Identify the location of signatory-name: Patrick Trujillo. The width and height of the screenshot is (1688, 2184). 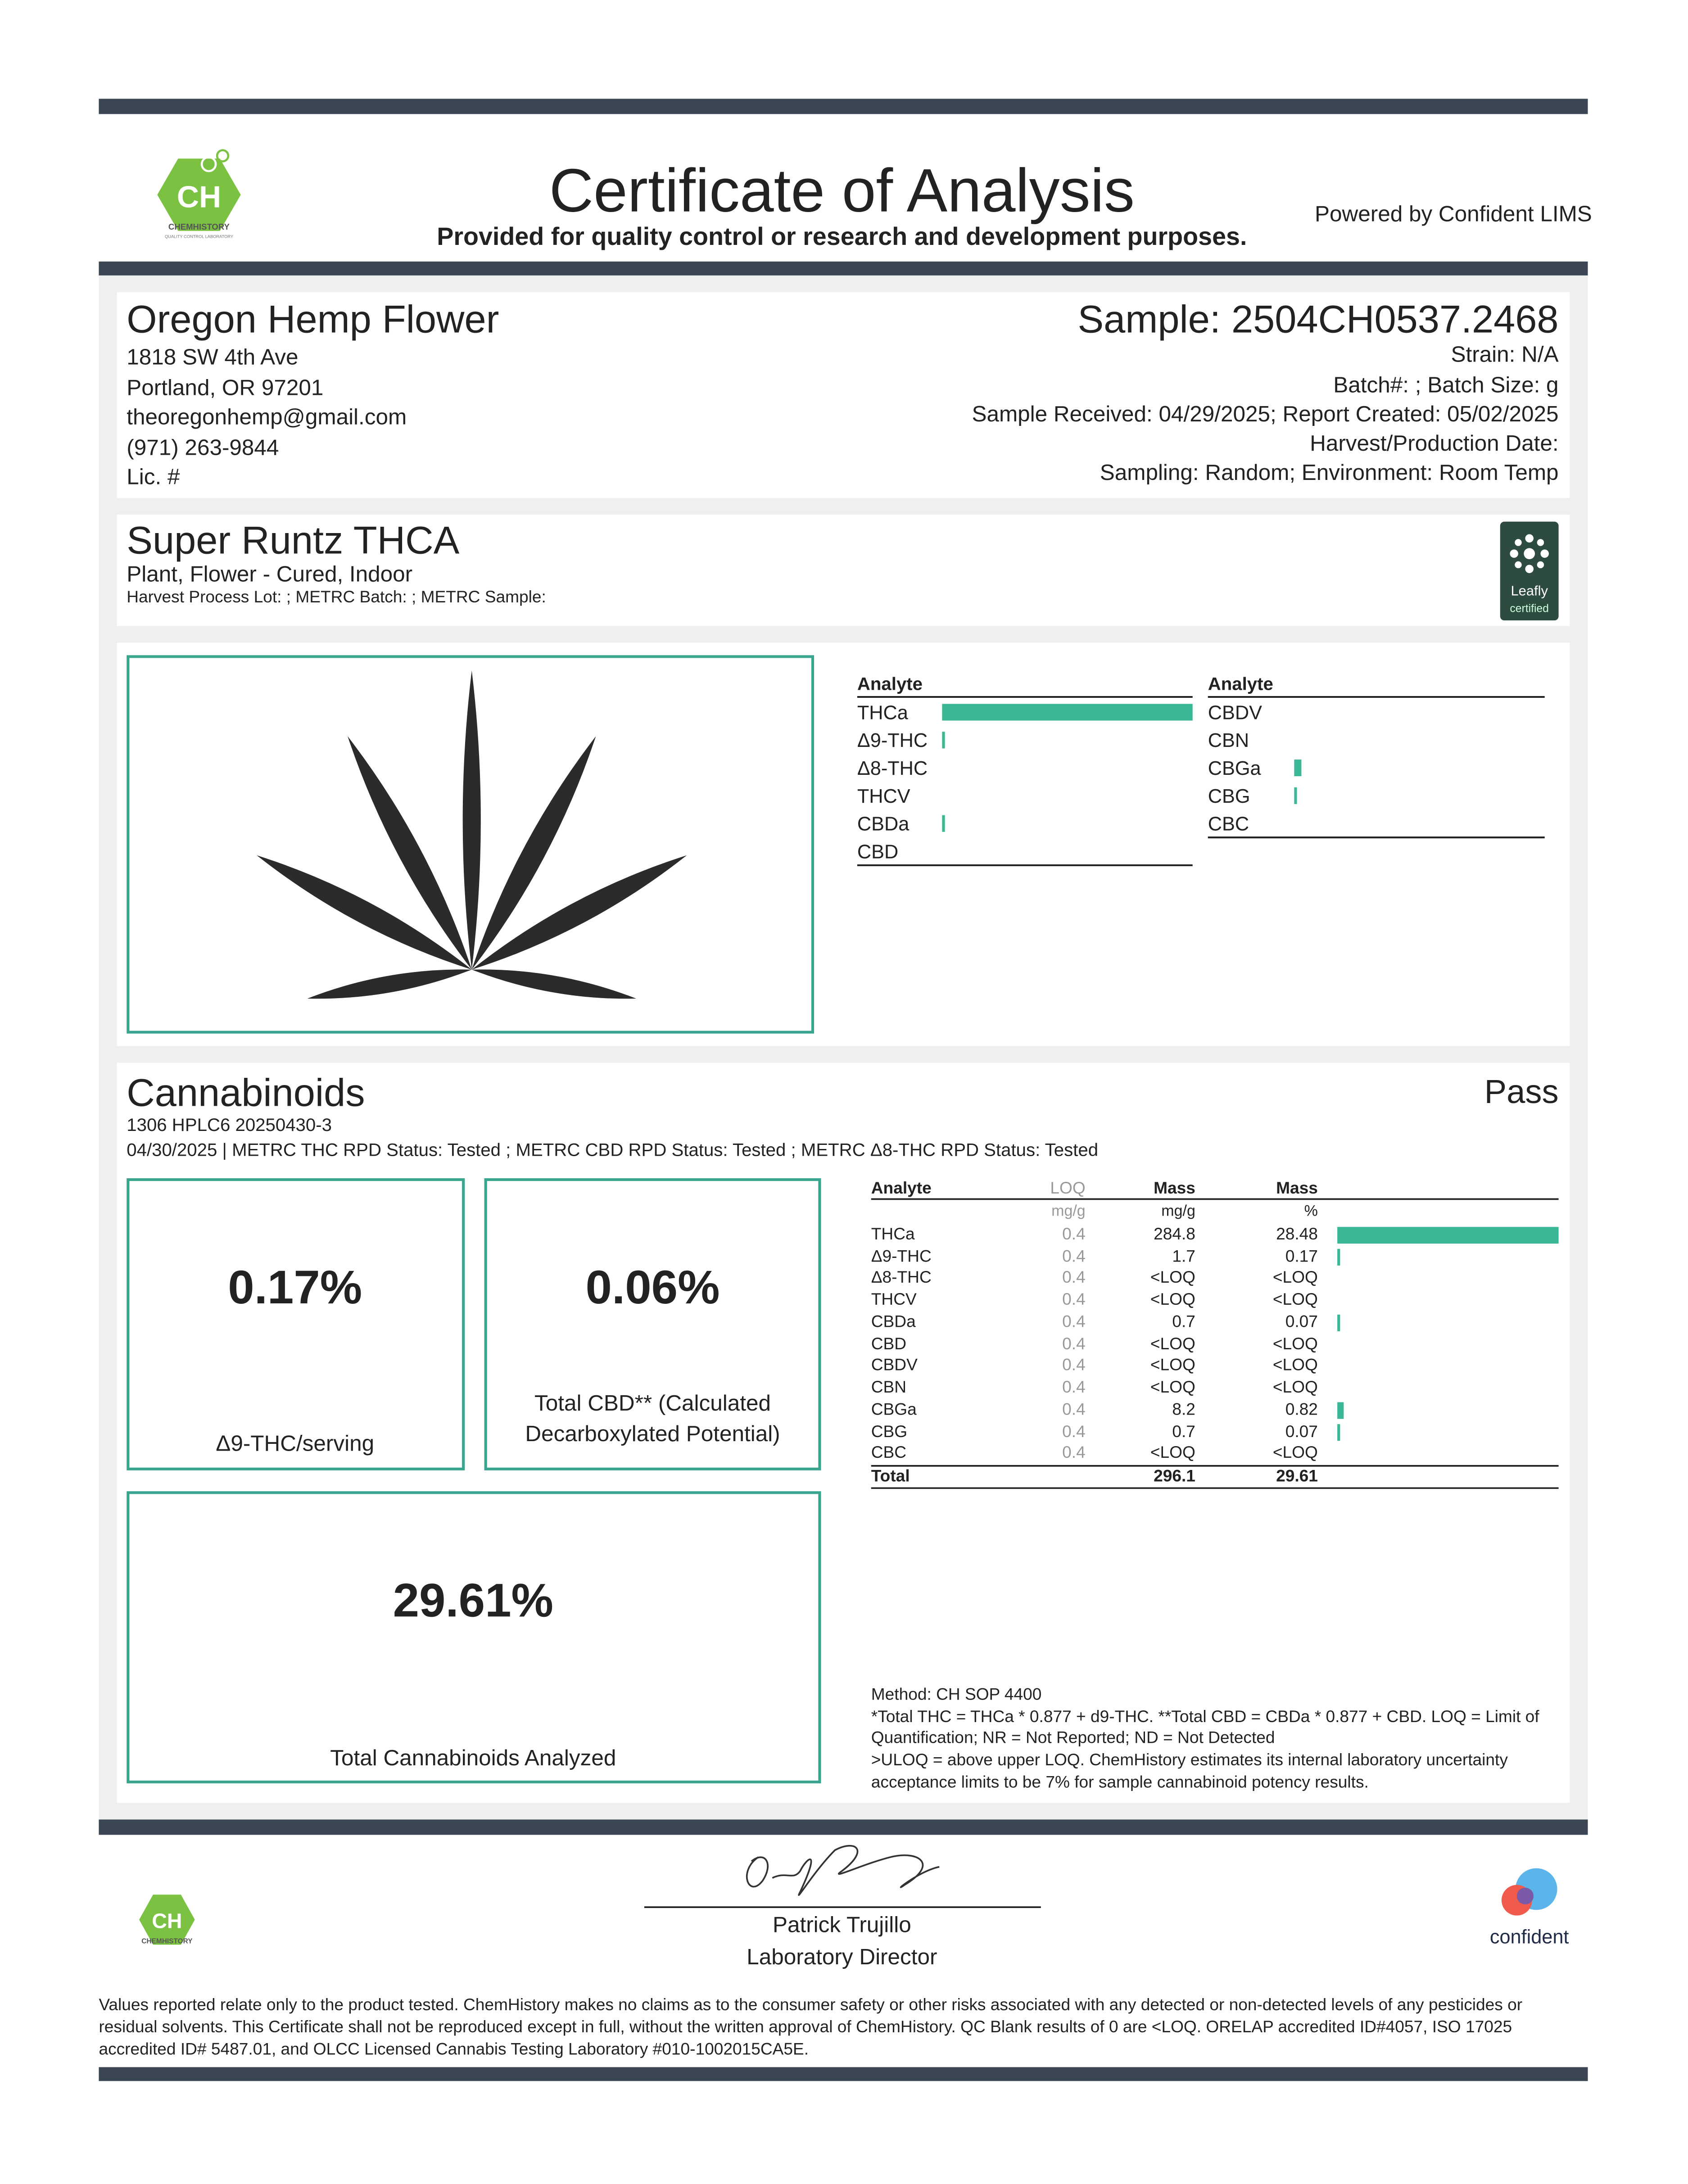
(841, 1927).